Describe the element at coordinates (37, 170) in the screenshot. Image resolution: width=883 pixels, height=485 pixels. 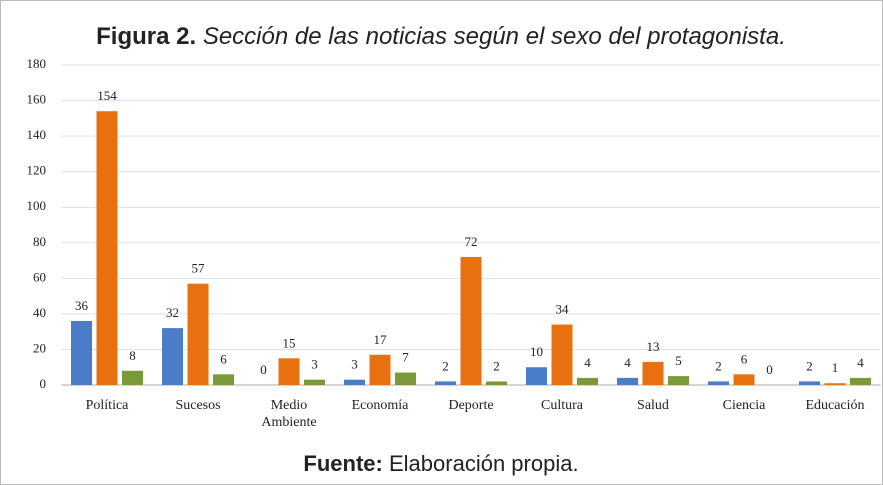
I see `y-tick-label: 120` at that location.